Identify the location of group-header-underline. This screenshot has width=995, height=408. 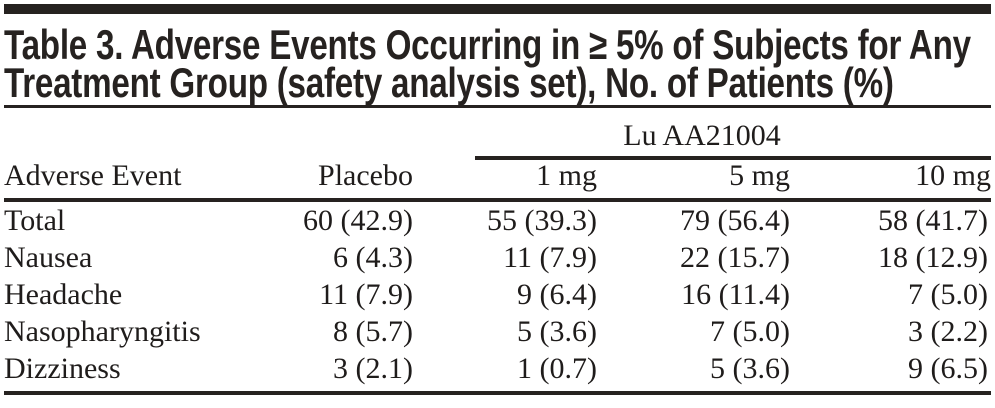
(733, 158).